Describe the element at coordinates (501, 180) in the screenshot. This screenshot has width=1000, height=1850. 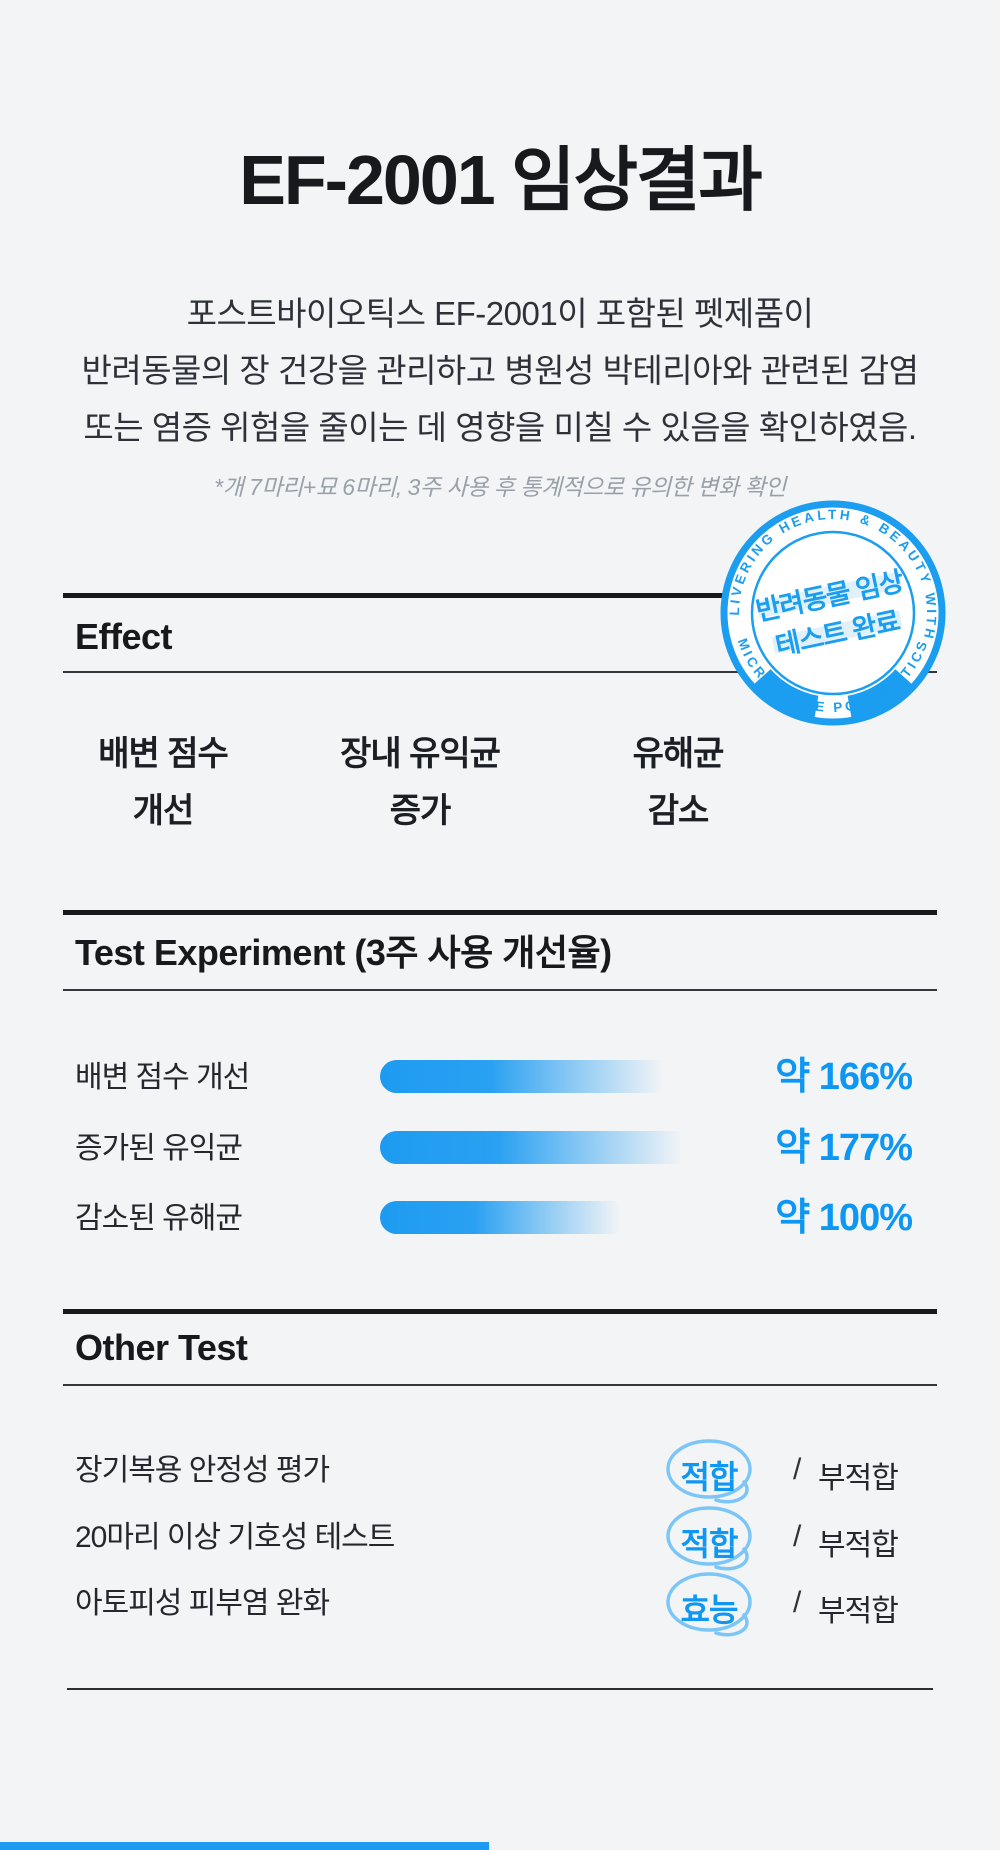
I see `page-title: EF-2001 임상결과` at that location.